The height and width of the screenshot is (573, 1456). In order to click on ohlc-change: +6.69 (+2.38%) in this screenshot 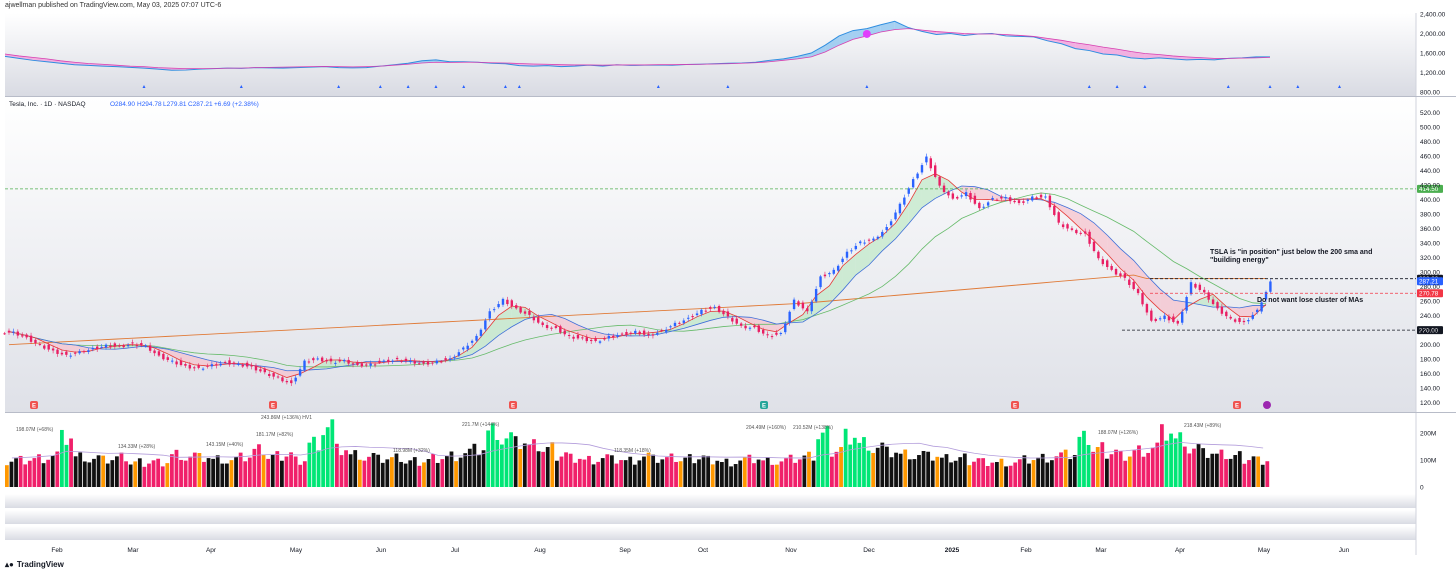, I will do `click(236, 104)`.